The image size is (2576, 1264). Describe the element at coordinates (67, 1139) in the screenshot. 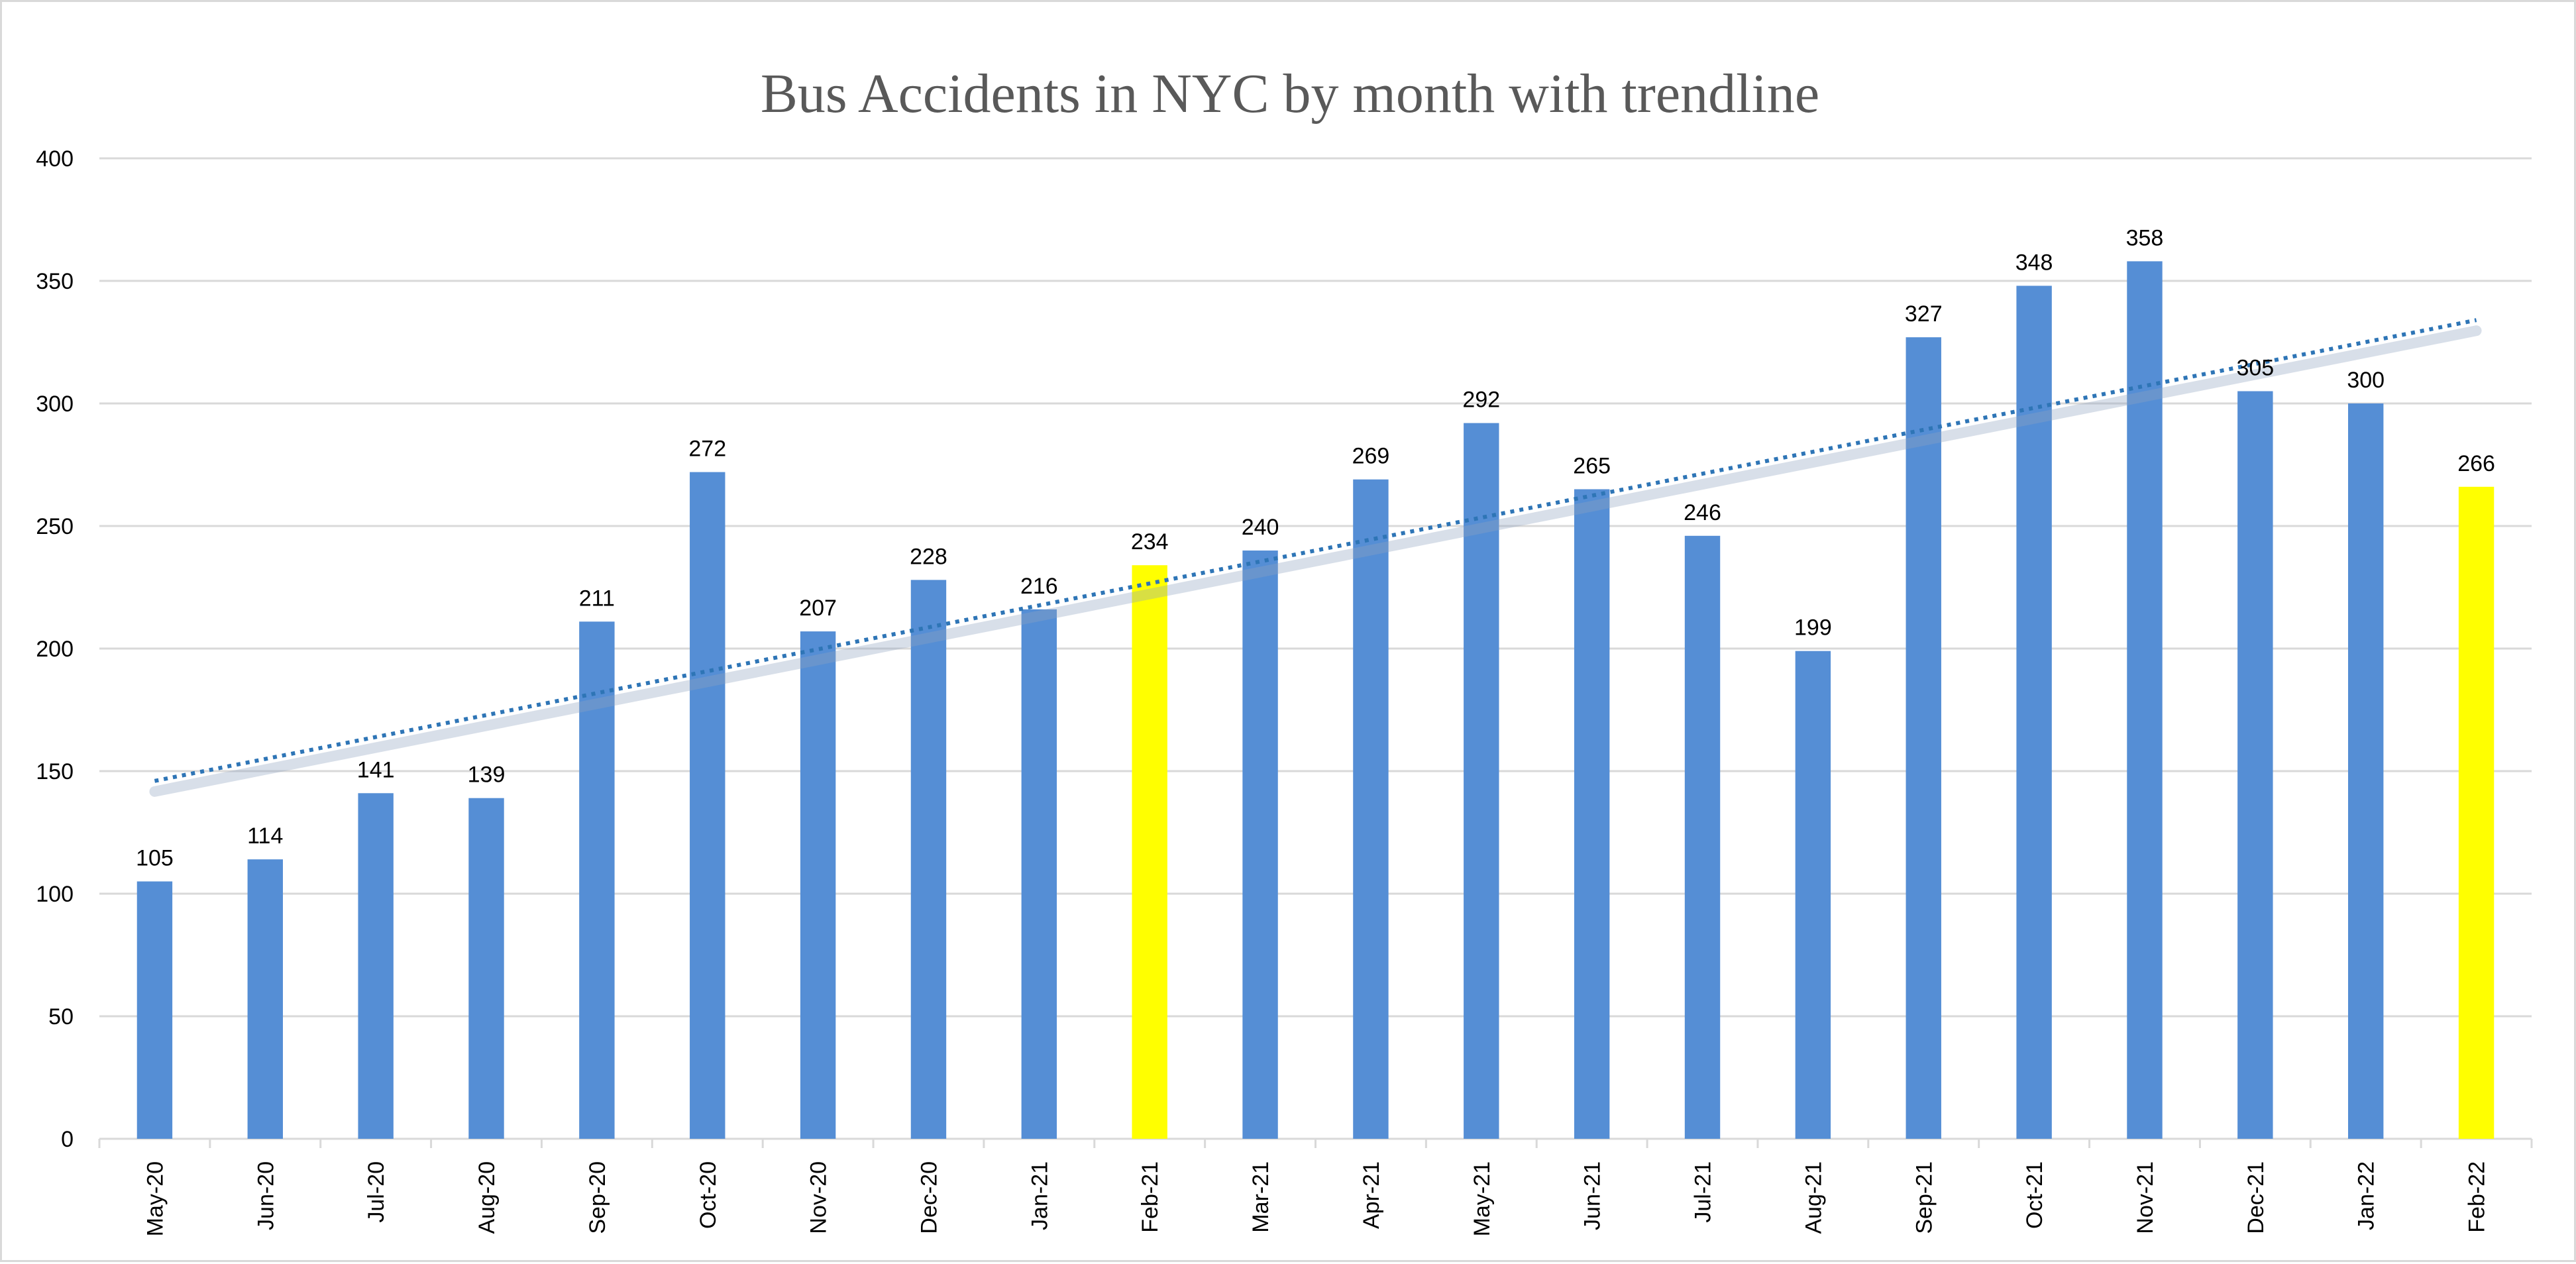

I see `y-tick-label: 0` at that location.